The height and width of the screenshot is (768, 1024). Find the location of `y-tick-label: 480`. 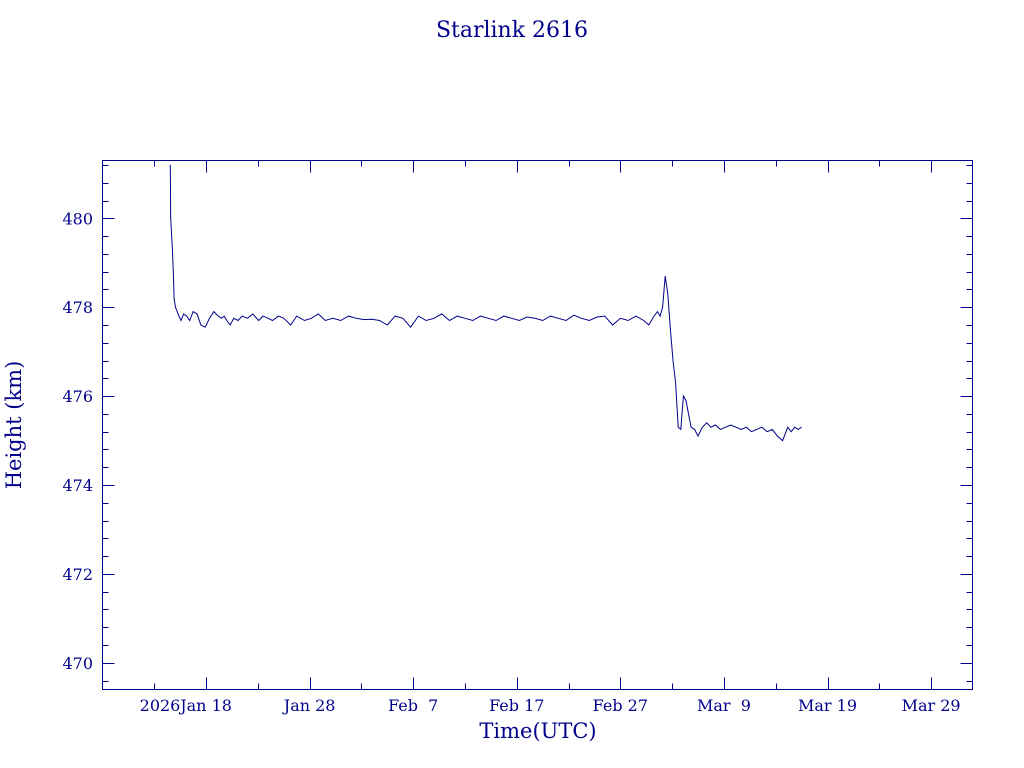

y-tick-label: 480 is located at coordinates (77, 218).